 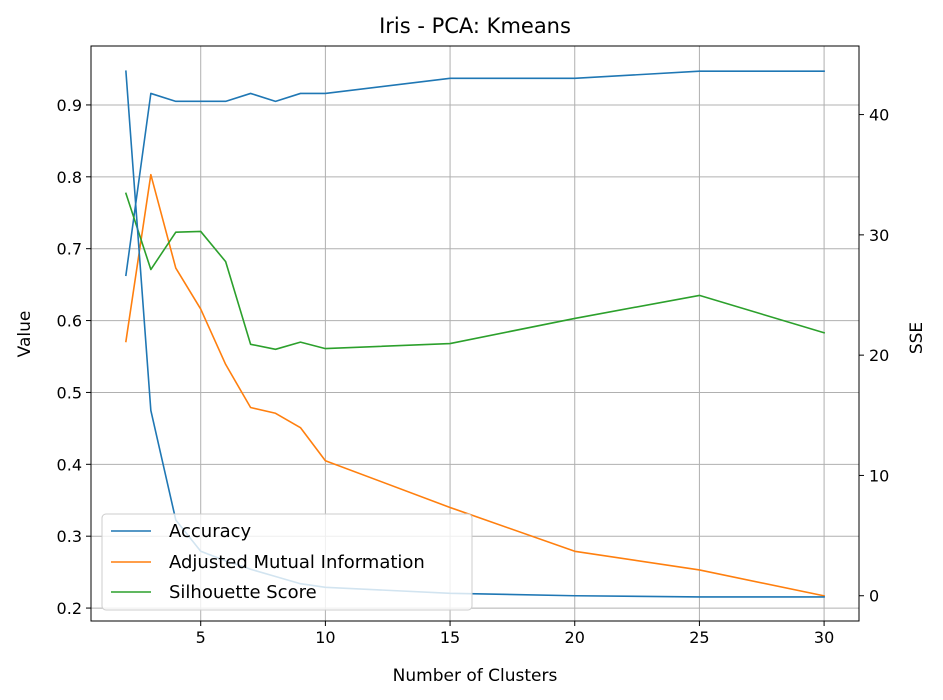 What do you see at coordinates (879, 235) in the screenshot?
I see `y-right-tick-label: 30` at bounding box center [879, 235].